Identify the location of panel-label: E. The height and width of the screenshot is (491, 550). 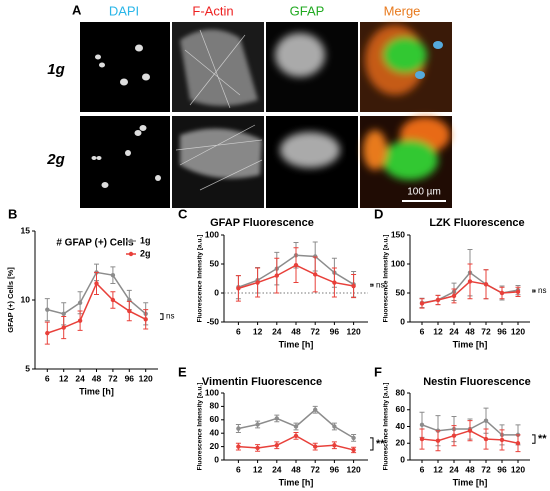
(182, 371).